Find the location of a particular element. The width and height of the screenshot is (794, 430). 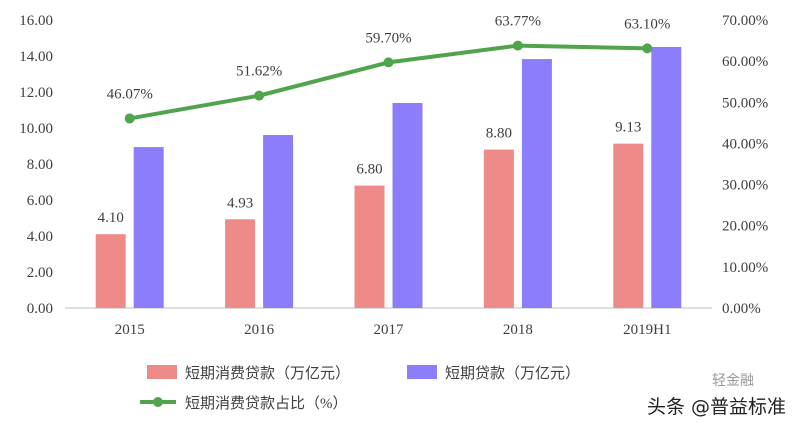

y2-tick-label: 40.00% is located at coordinates (745, 144).